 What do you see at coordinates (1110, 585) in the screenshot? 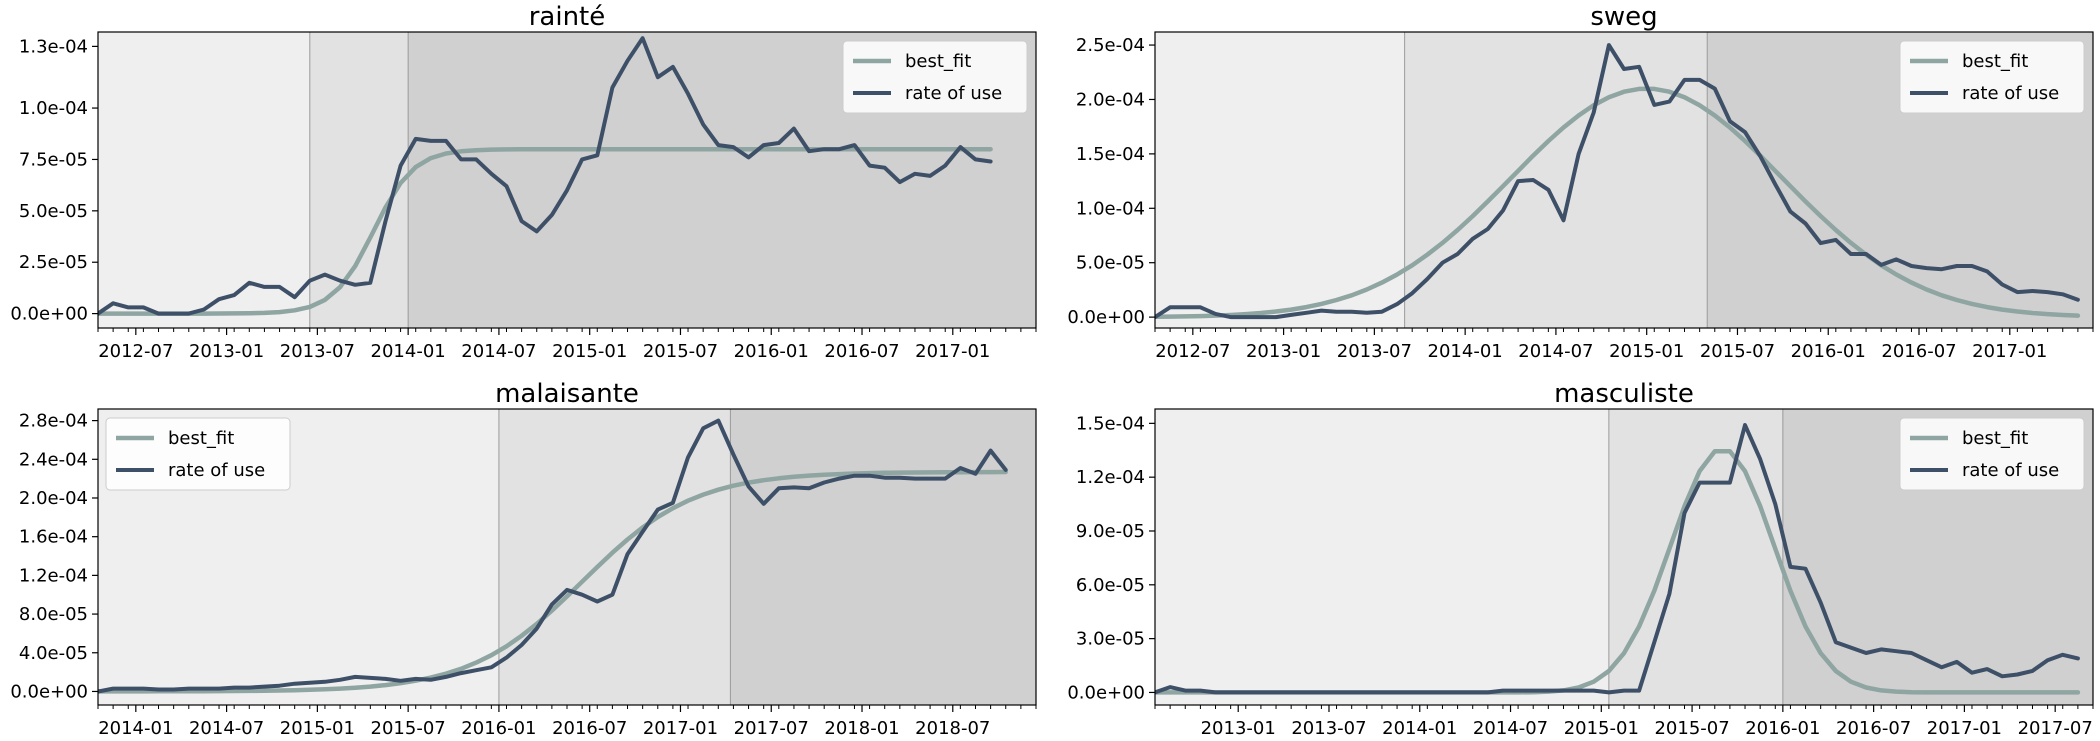
I see `y-tick-label: 6.0e-05` at bounding box center [1110, 585].